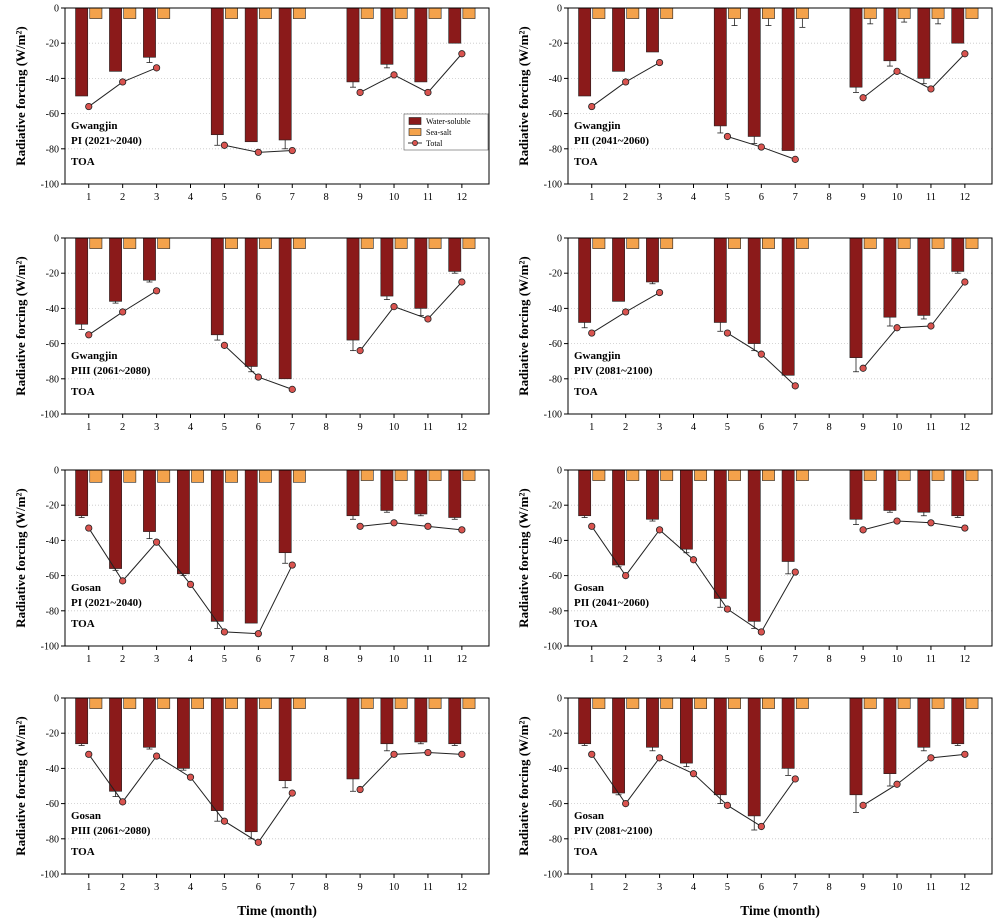 This screenshot has height=924, width=1008. I want to click on panel-period-label: PIII (2061~2080), so click(111, 371).